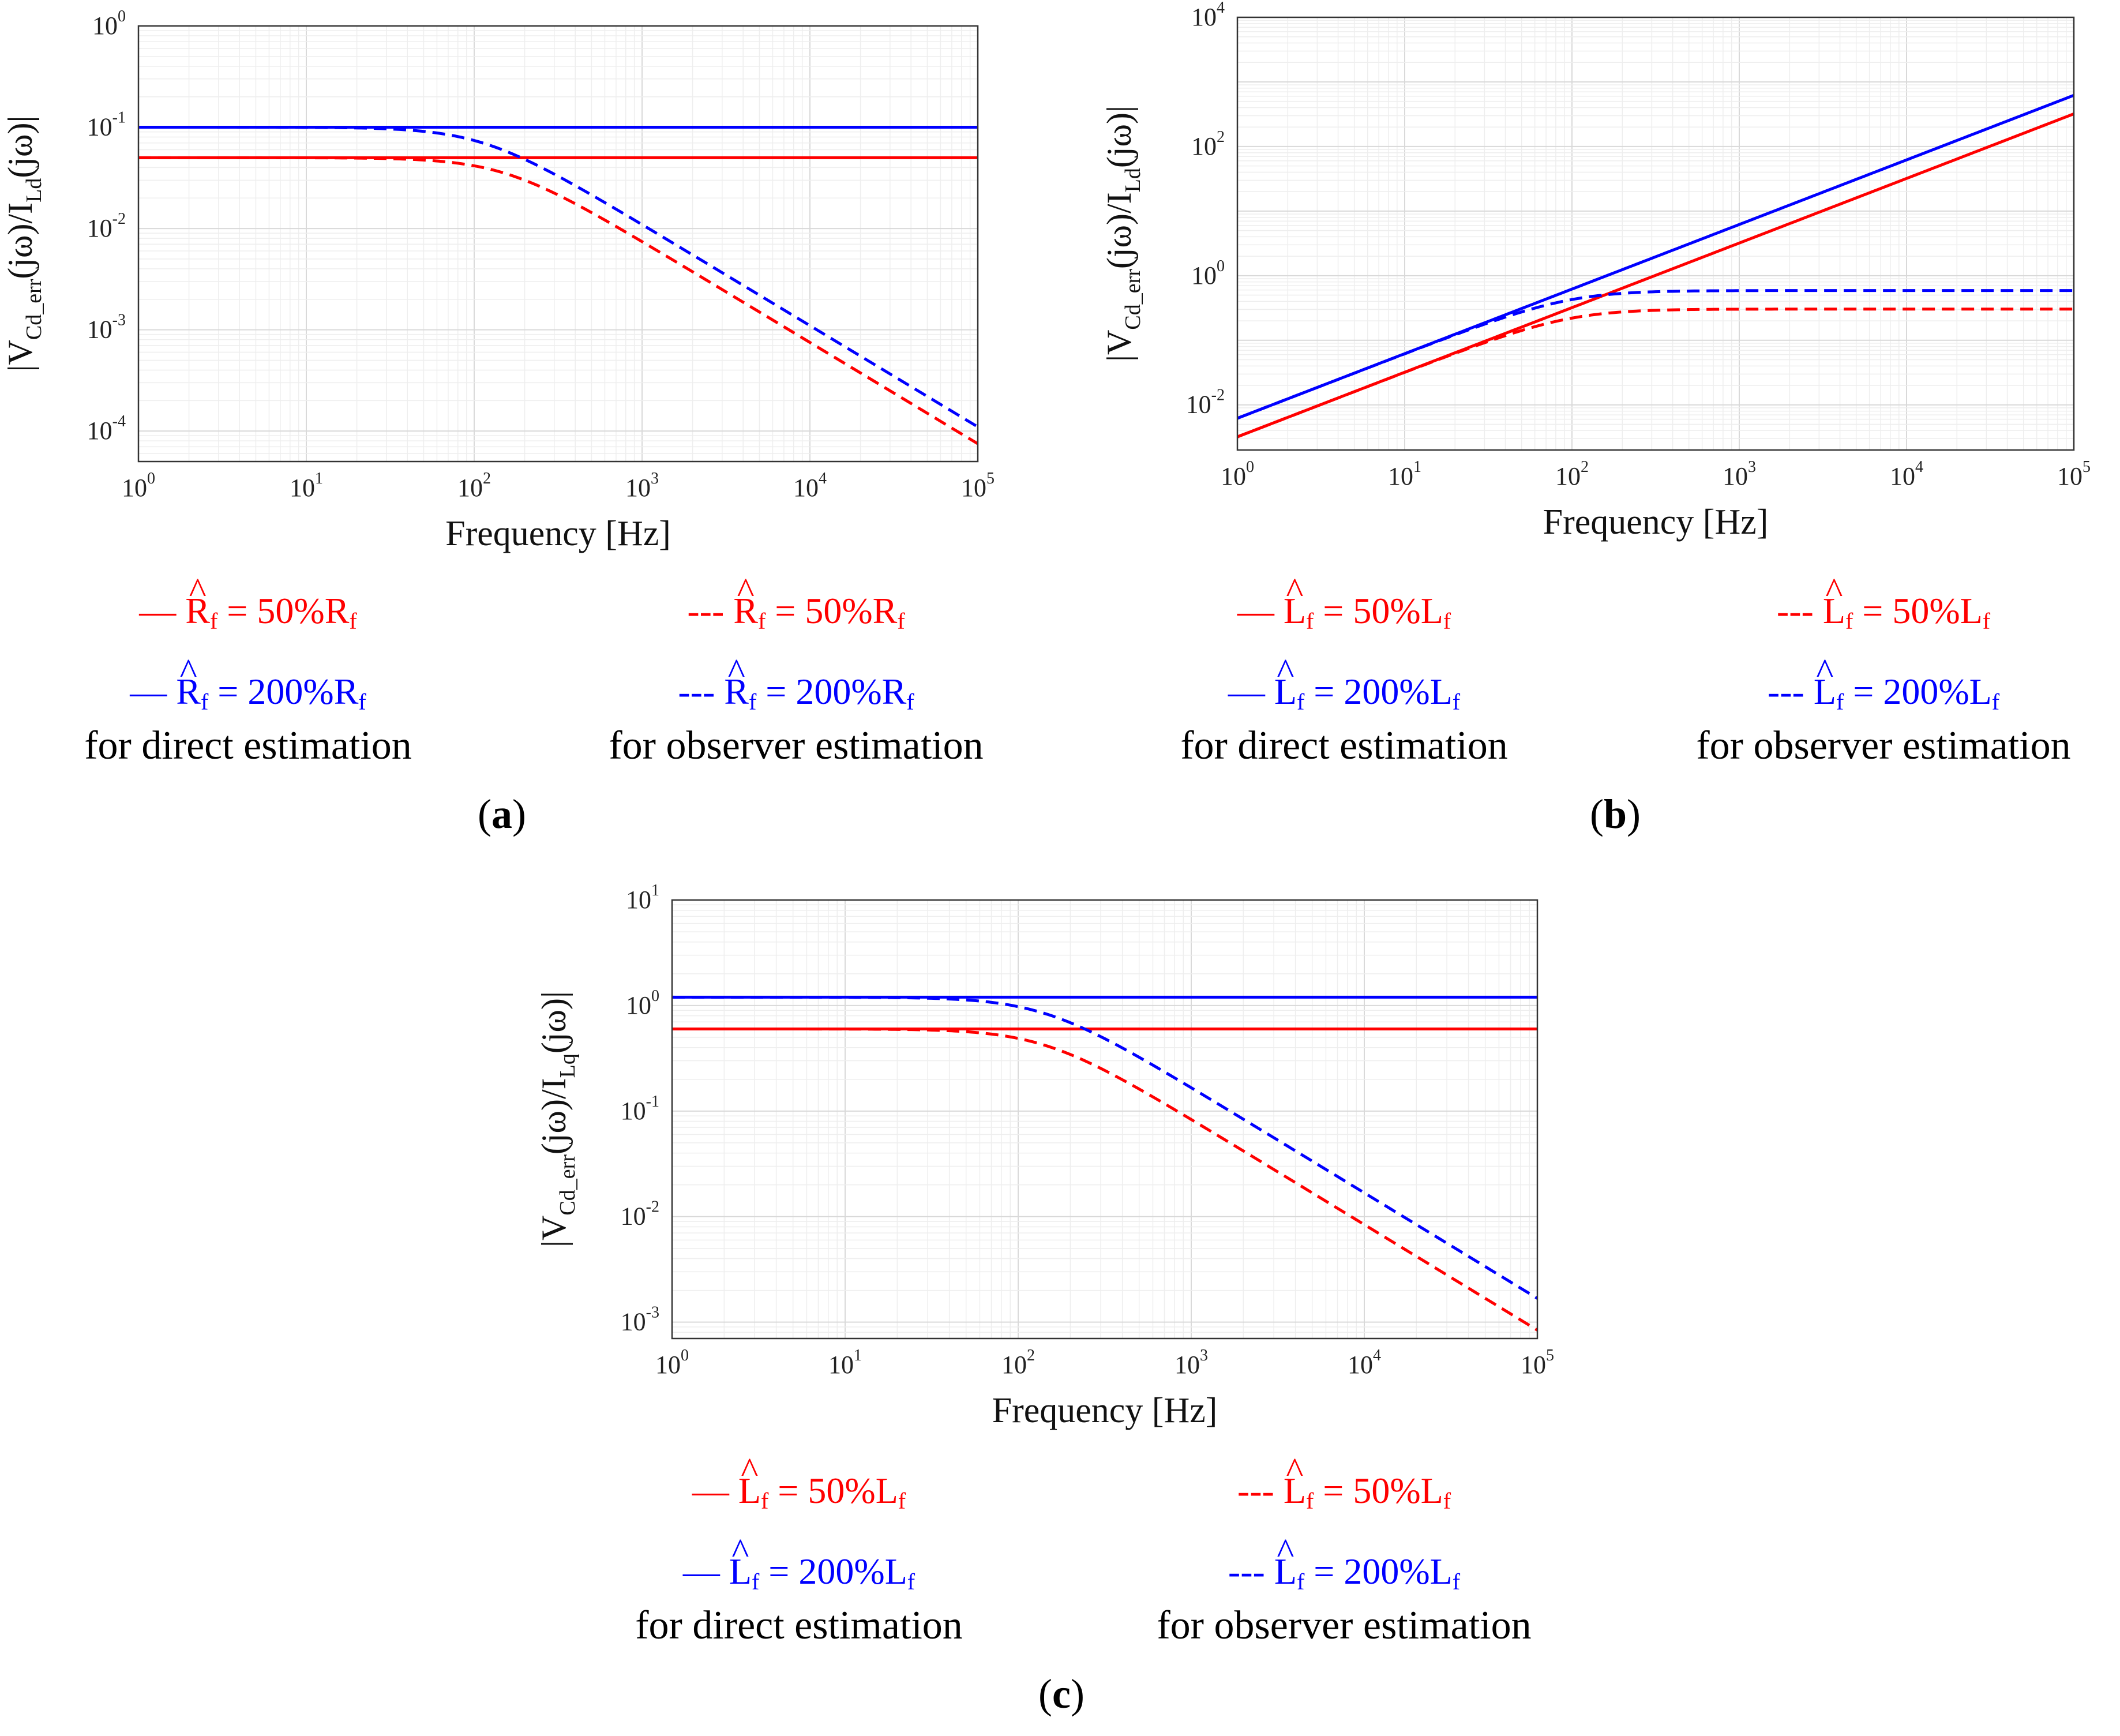 The height and width of the screenshot is (1736, 2120). I want to click on legend-observer-item: --- Rf = 200%Rf, so click(796, 693).